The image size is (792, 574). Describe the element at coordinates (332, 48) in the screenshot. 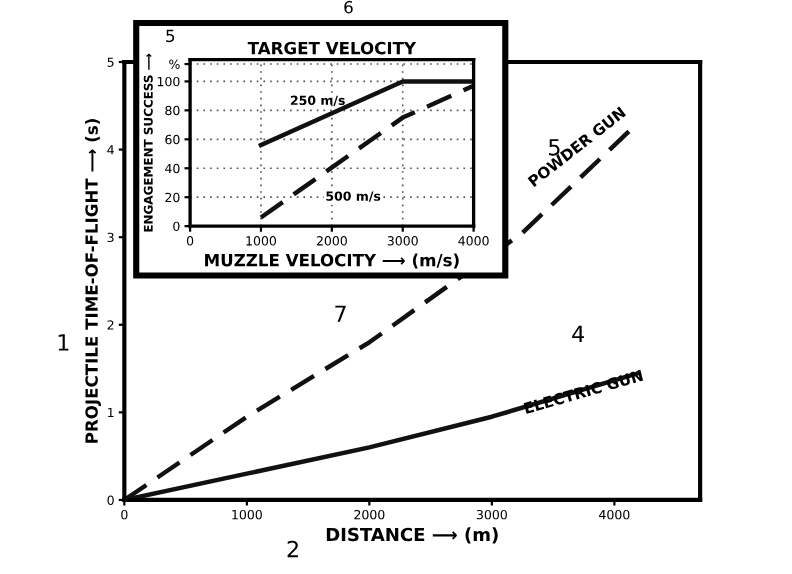

I see `chart-title: TARGET VELOCITY` at that location.